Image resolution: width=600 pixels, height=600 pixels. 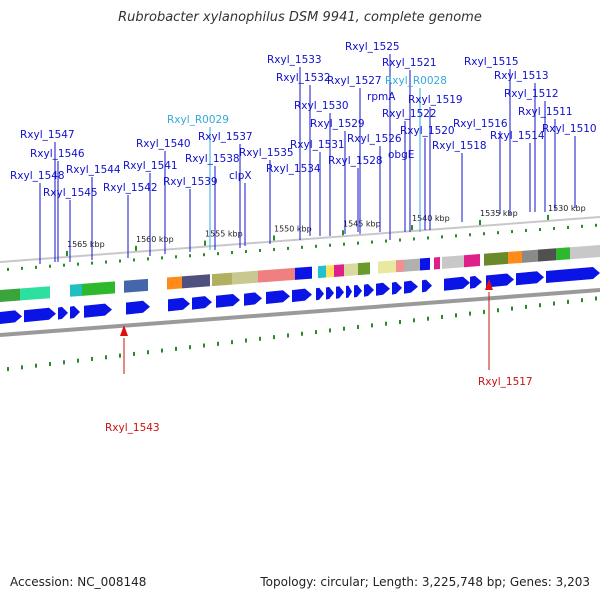 I want to click on gene-label: Rxyl_1530, so click(x=321, y=106).